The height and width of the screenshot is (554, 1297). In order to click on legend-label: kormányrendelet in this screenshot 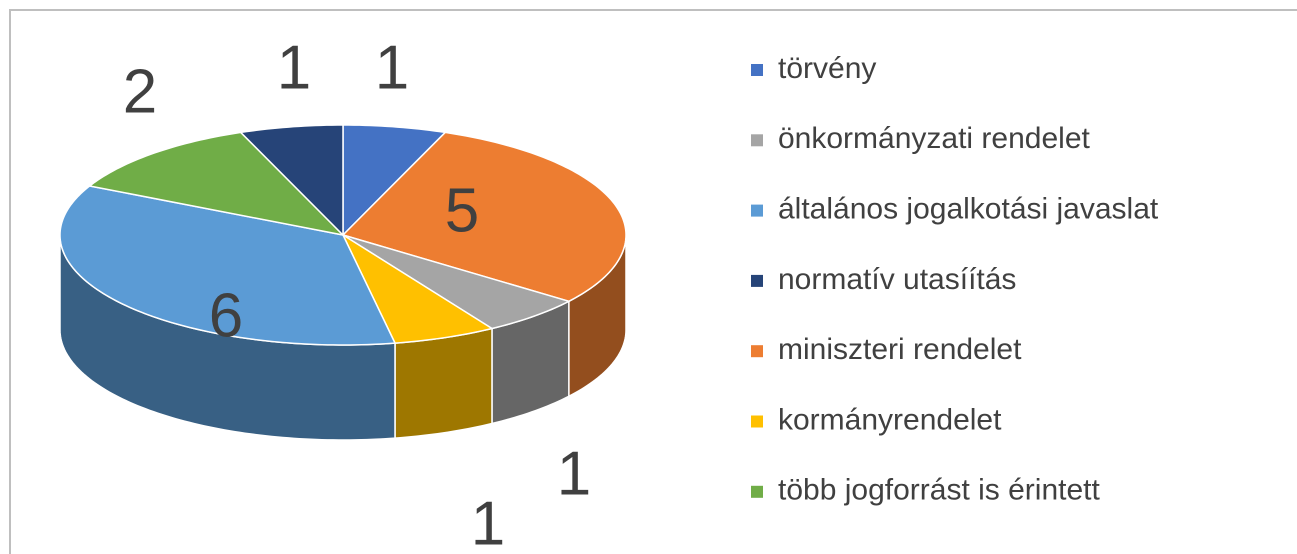, I will do `click(890, 419)`.